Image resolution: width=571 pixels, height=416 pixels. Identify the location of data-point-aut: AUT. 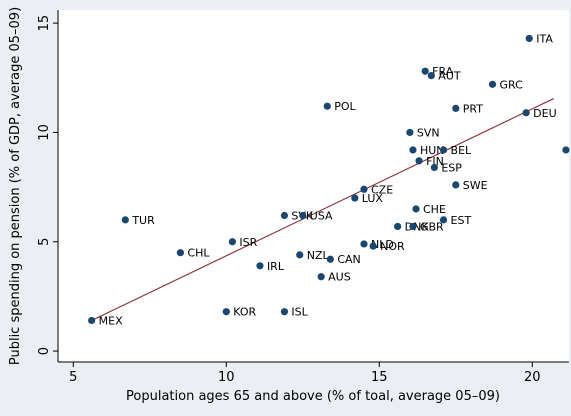
(444, 76).